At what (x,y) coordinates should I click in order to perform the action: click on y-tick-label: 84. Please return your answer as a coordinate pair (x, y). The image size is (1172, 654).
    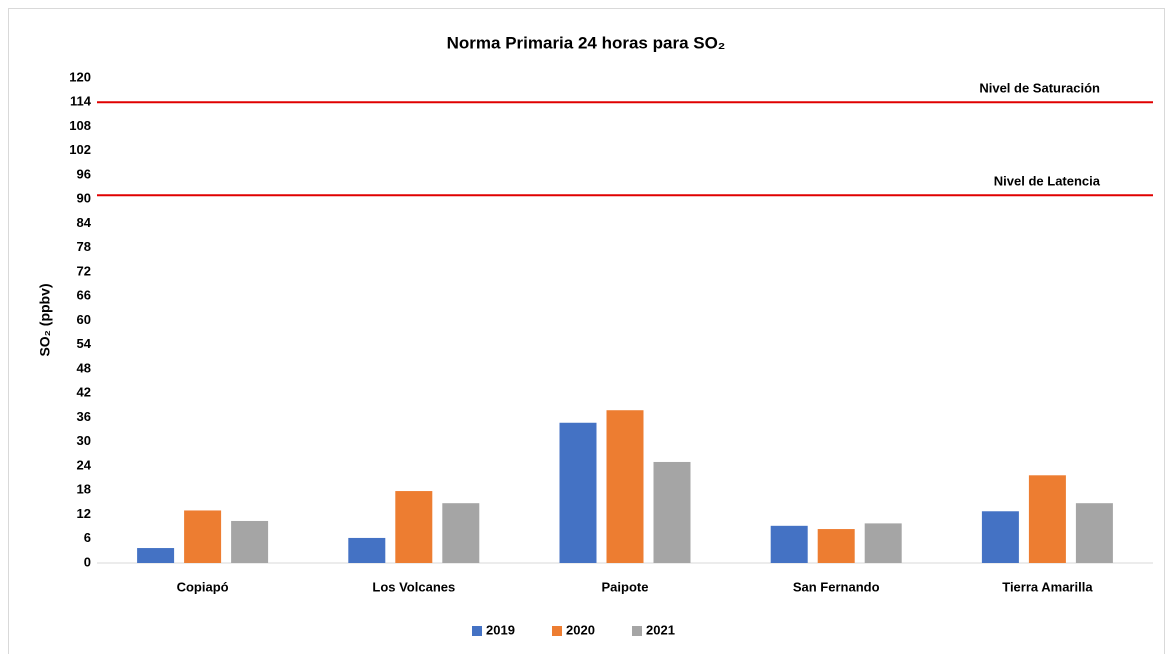
    Looking at the image, I should click on (84, 222).